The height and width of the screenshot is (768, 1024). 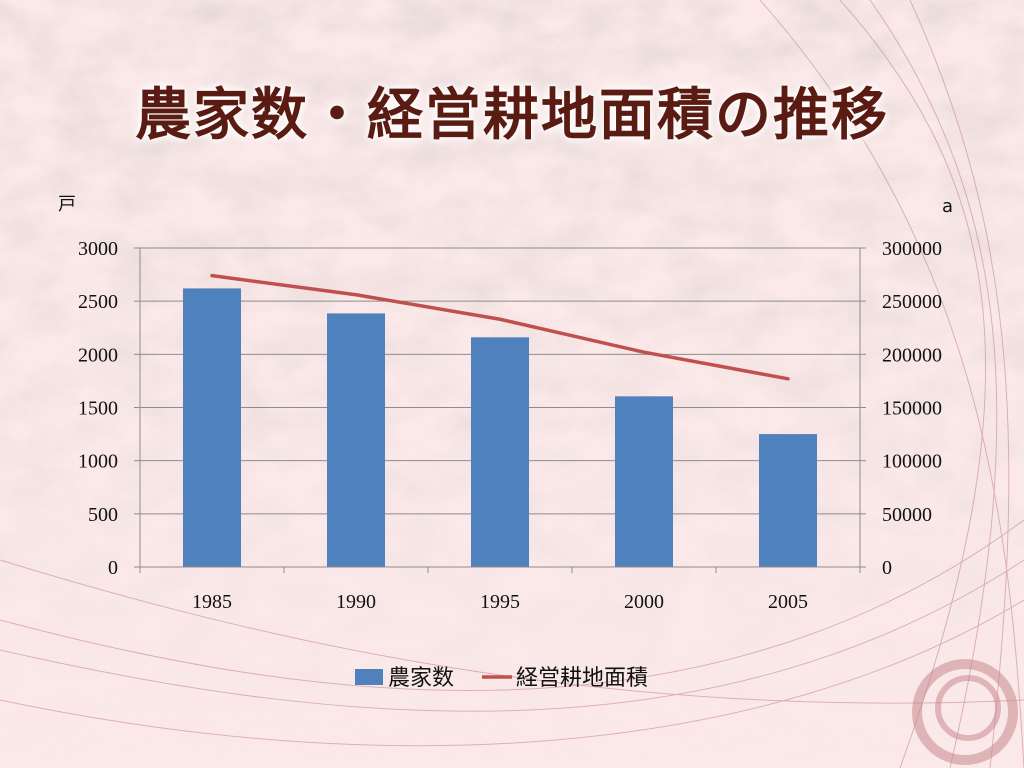 What do you see at coordinates (356, 602) in the screenshot?
I see `x-axis-tick-label: 1990` at bounding box center [356, 602].